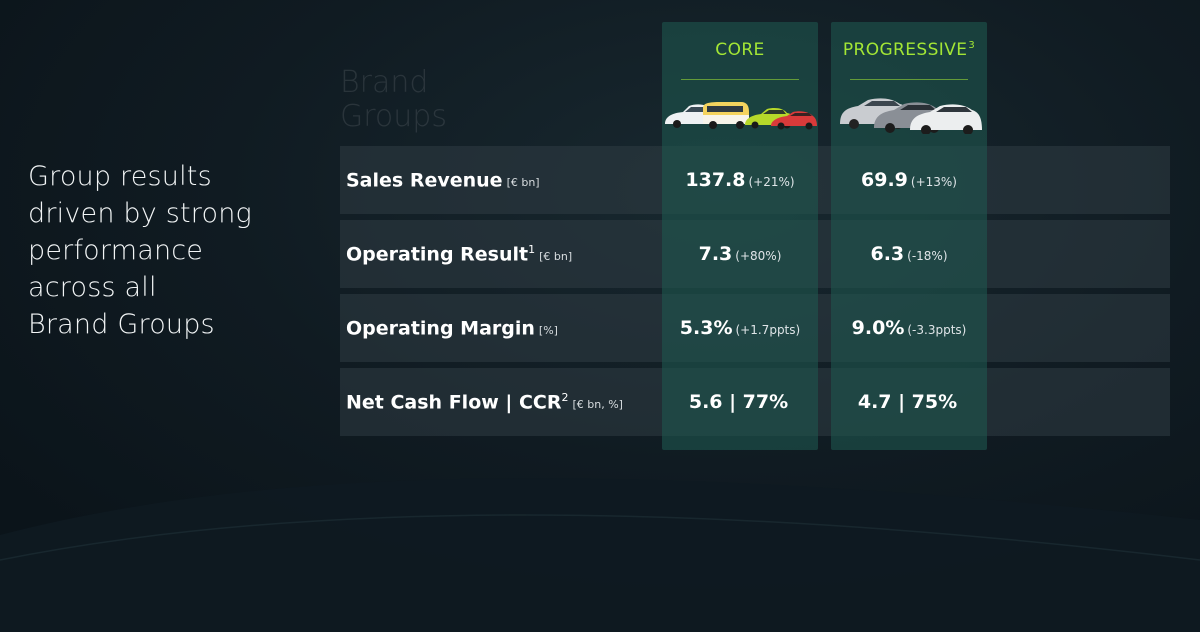 This screenshot has height=632, width=1200. What do you see at coordinates (911, 116) in the screenshot?
I see `progressive-brand-cars-image` at bounding box center [911, 116].